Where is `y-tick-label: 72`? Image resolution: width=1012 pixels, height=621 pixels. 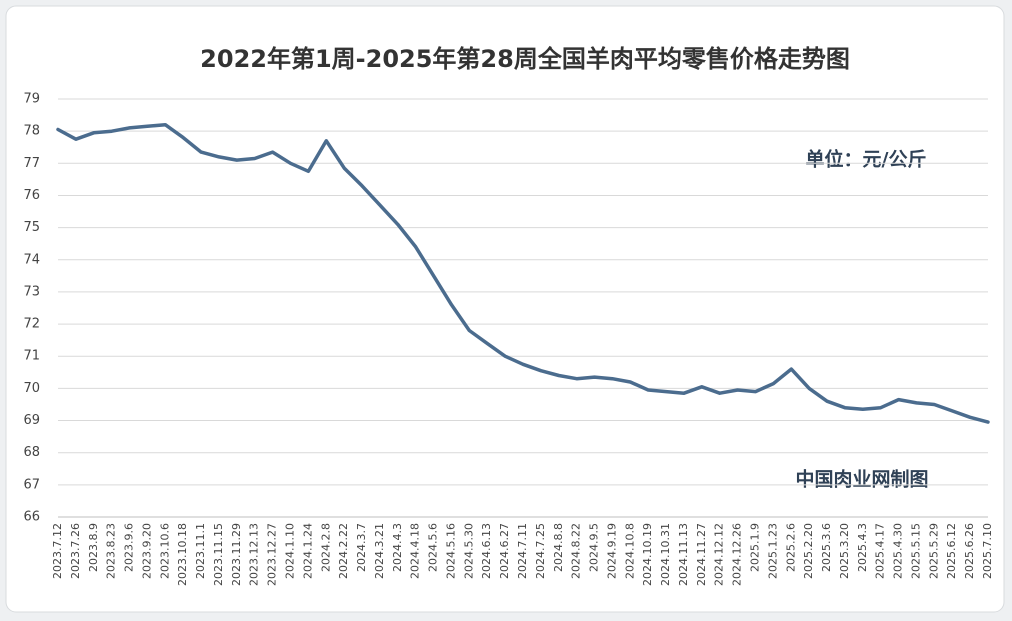 y-tick-label: 72 is located at coordinates (31, 324).